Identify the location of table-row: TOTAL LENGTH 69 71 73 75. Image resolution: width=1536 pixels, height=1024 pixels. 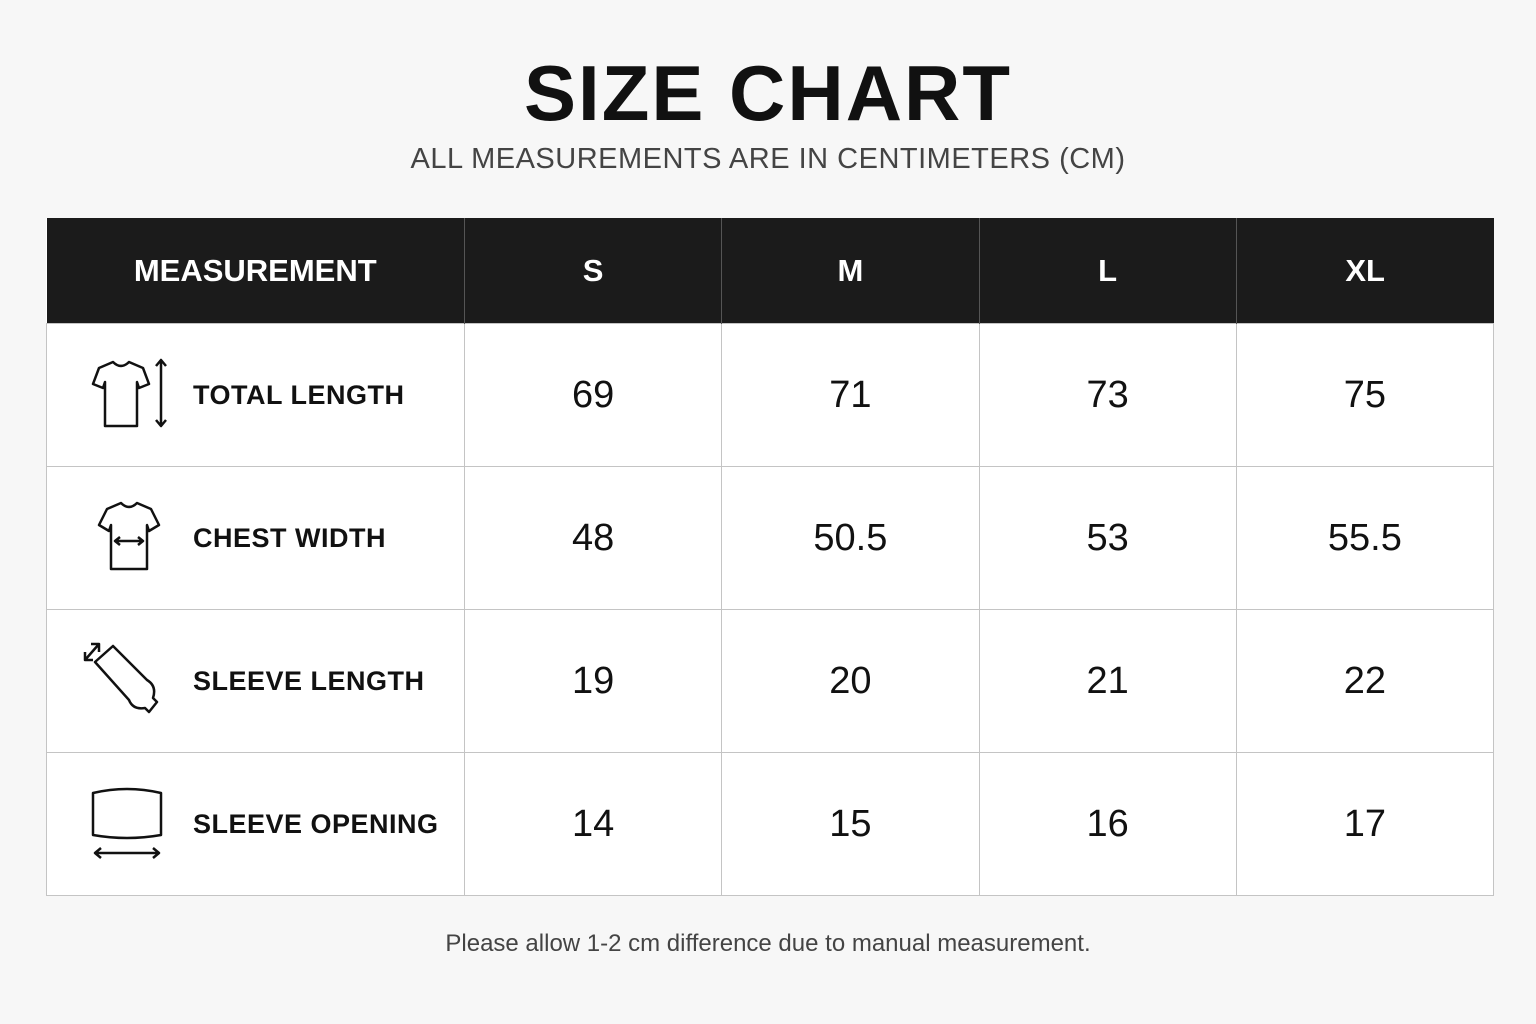
(770, 395).